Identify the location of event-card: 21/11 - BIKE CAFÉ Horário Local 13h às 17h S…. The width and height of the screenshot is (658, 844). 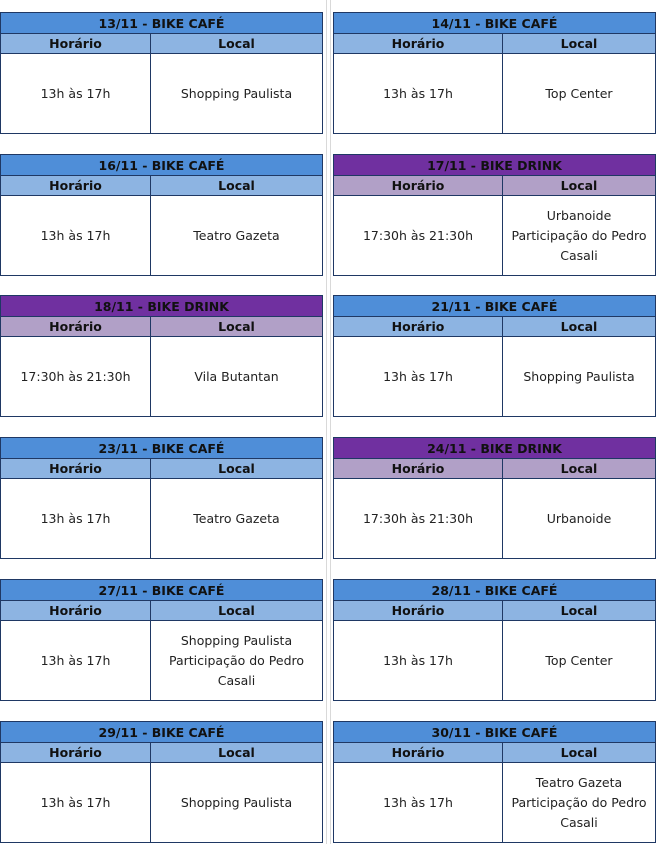
(494, 356).